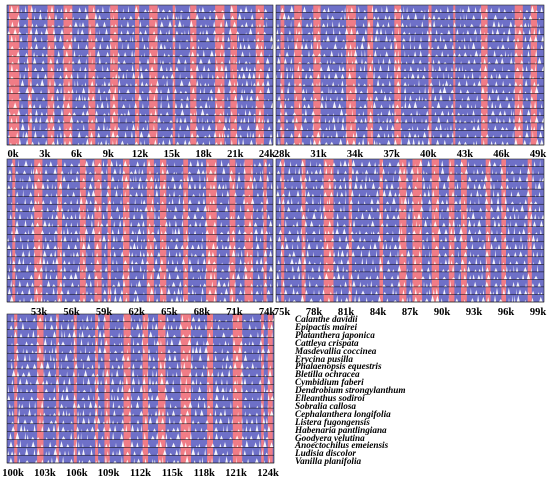 This screenshot has height=479, width=550. I want to click on axis-tick-label: 68k, so click(202, 312).